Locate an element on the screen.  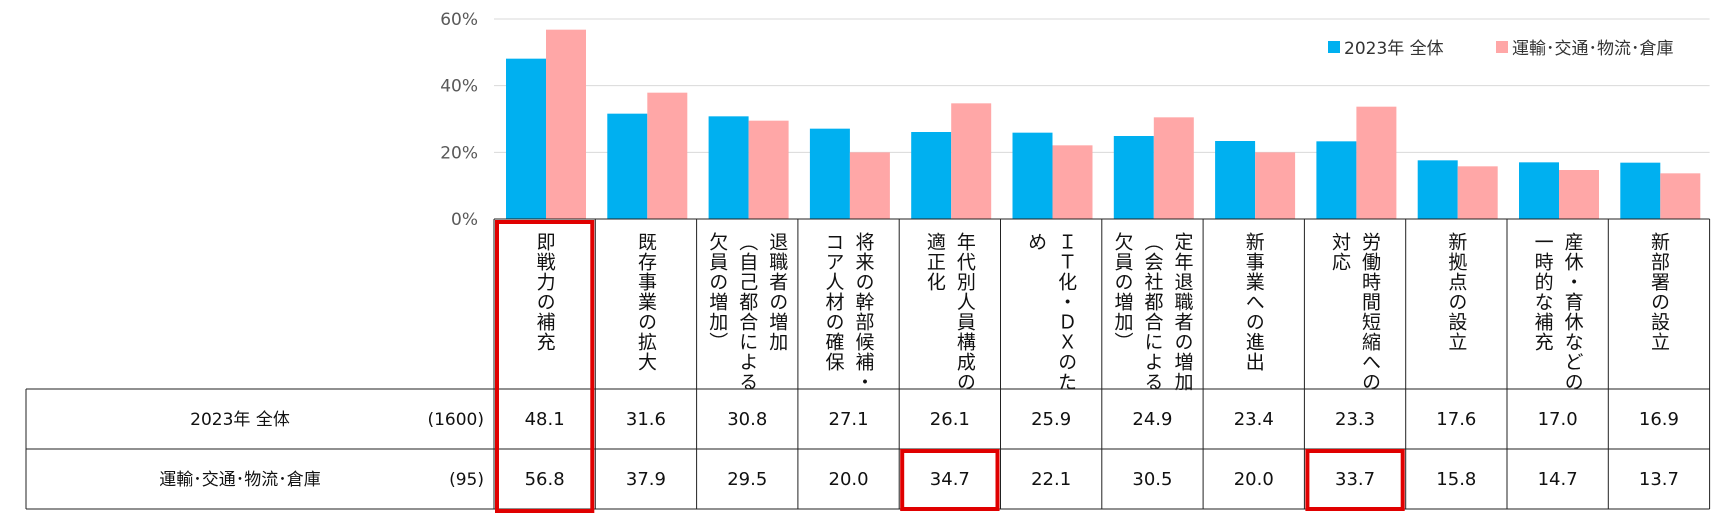
category-label: 退職者の増加 is located at coordinates (777, 292).